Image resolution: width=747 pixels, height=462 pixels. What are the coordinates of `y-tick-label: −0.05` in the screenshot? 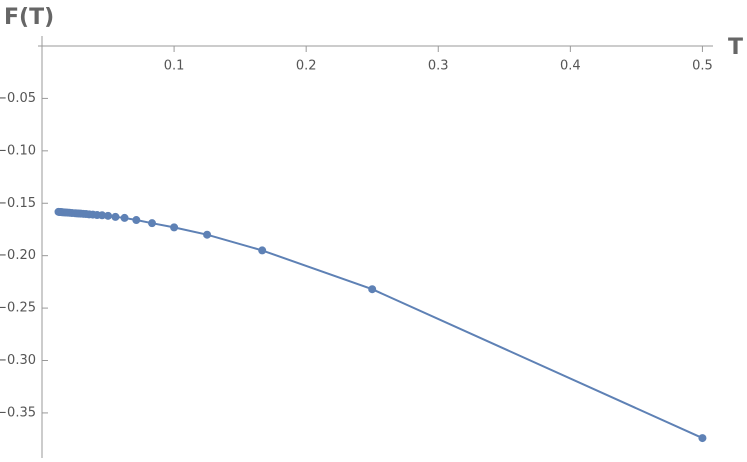 It's located at (18, 98).